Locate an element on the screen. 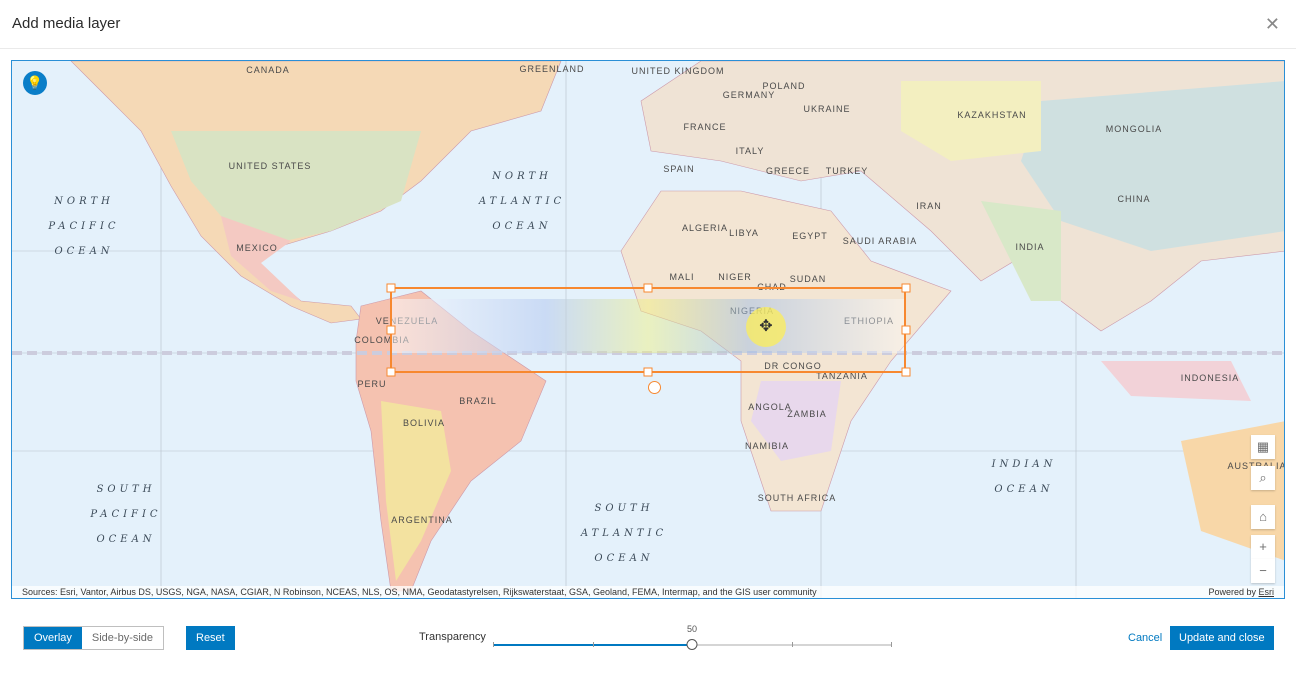  country-label: NAMIBIA is located at coordinates (767, 446).